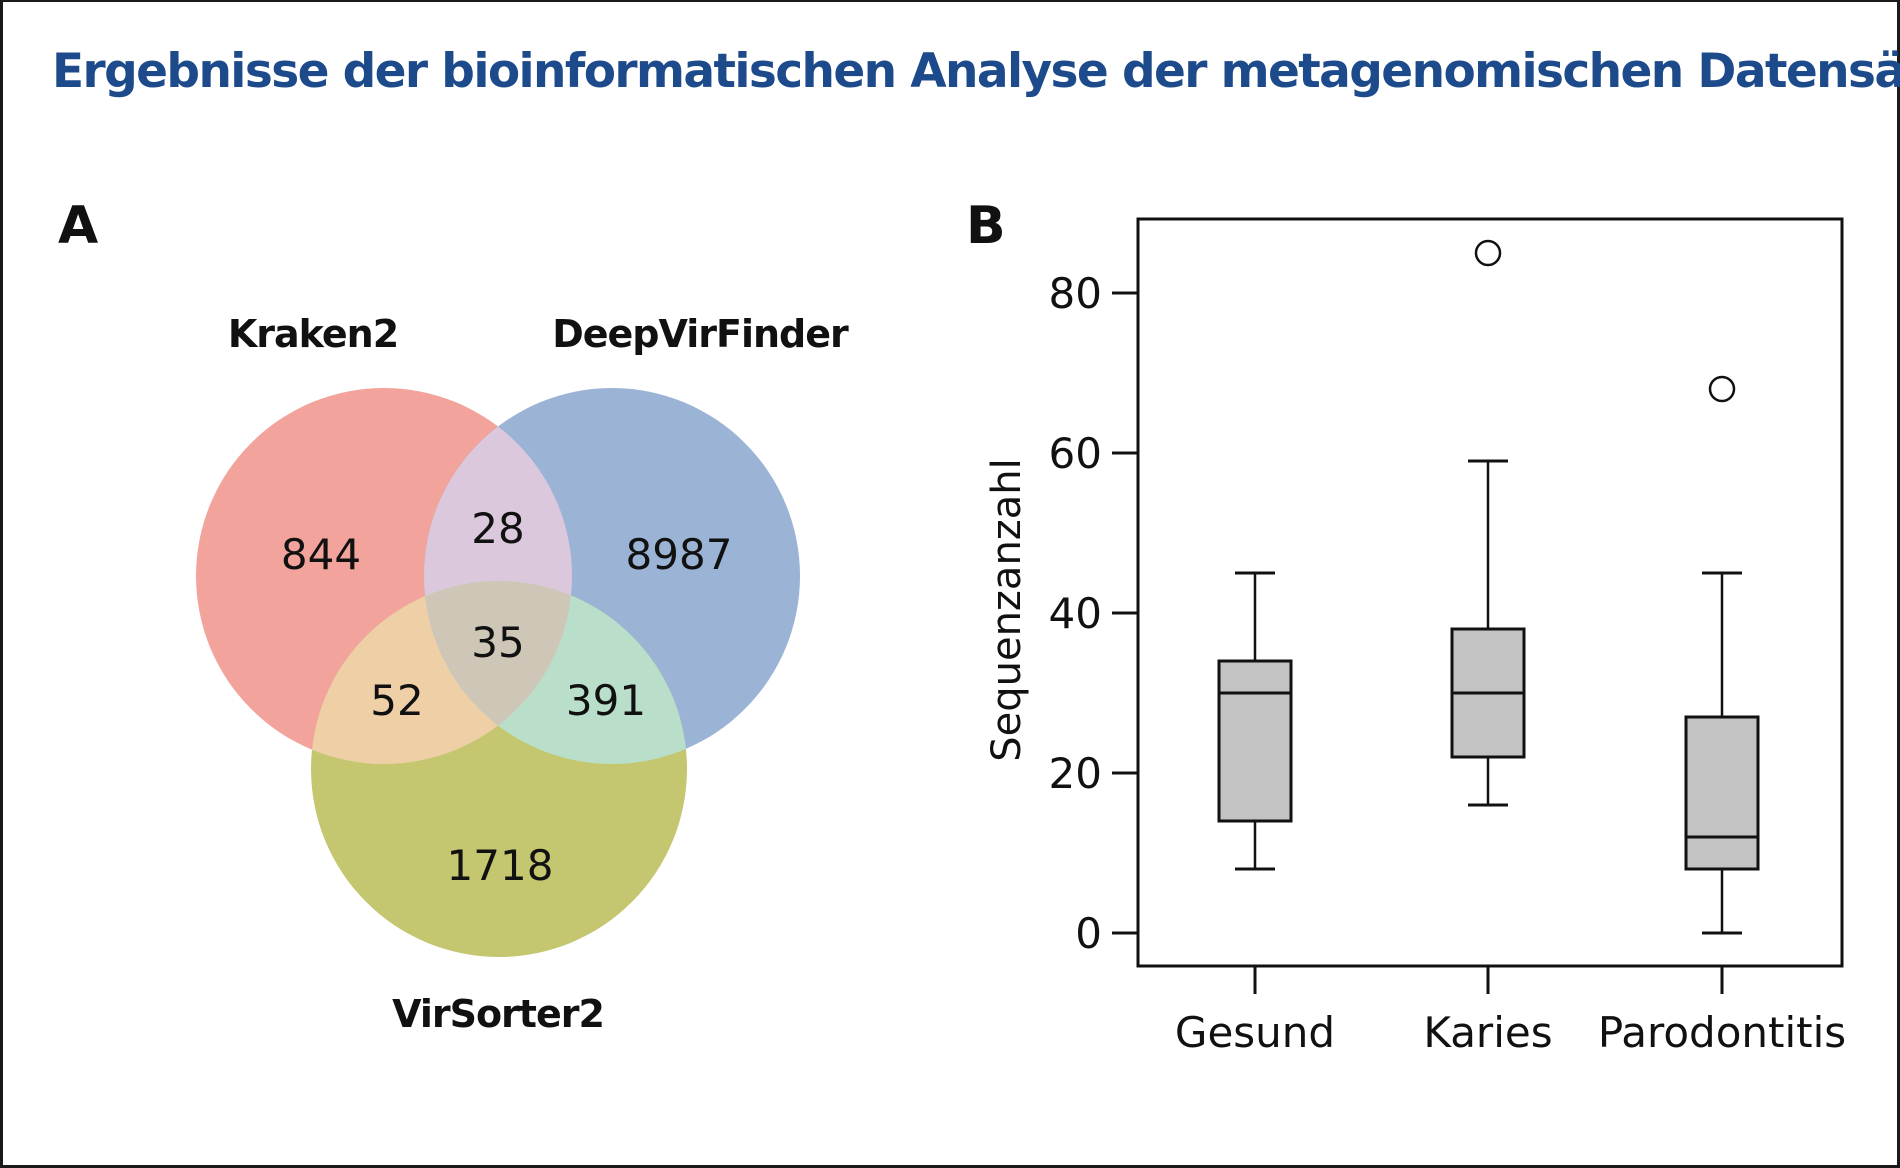 This screenshot has width=1900, height=1168. What do you see at coordinates (1007, 610) in the screenshot?
I see `y-axis-title: Sequenzanzahl` at bounding box center [1007, 610].